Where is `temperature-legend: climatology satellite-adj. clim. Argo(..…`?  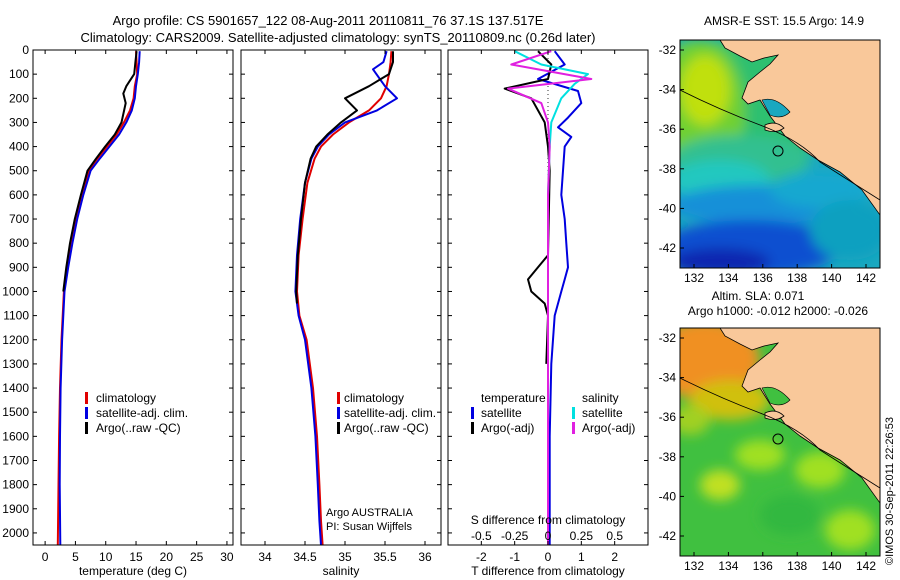 temperature-legend: climatology satellite-adj. clim. Argo(..… is located at coordinates (136, 413).